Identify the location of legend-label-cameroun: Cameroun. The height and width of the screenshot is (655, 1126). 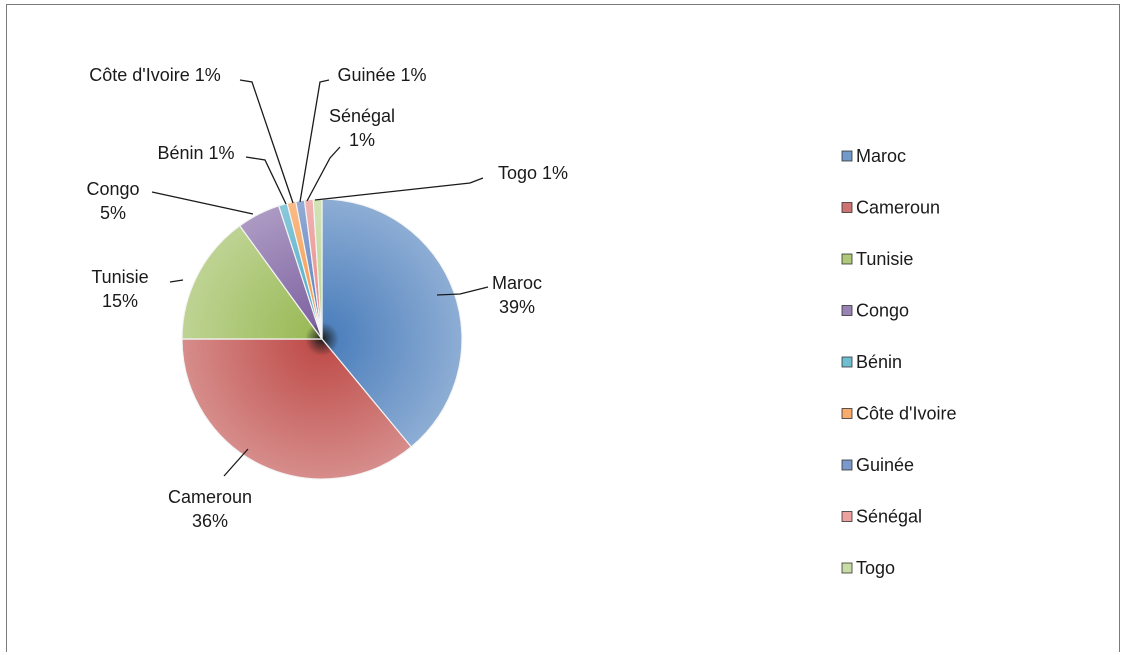
(898, 208).